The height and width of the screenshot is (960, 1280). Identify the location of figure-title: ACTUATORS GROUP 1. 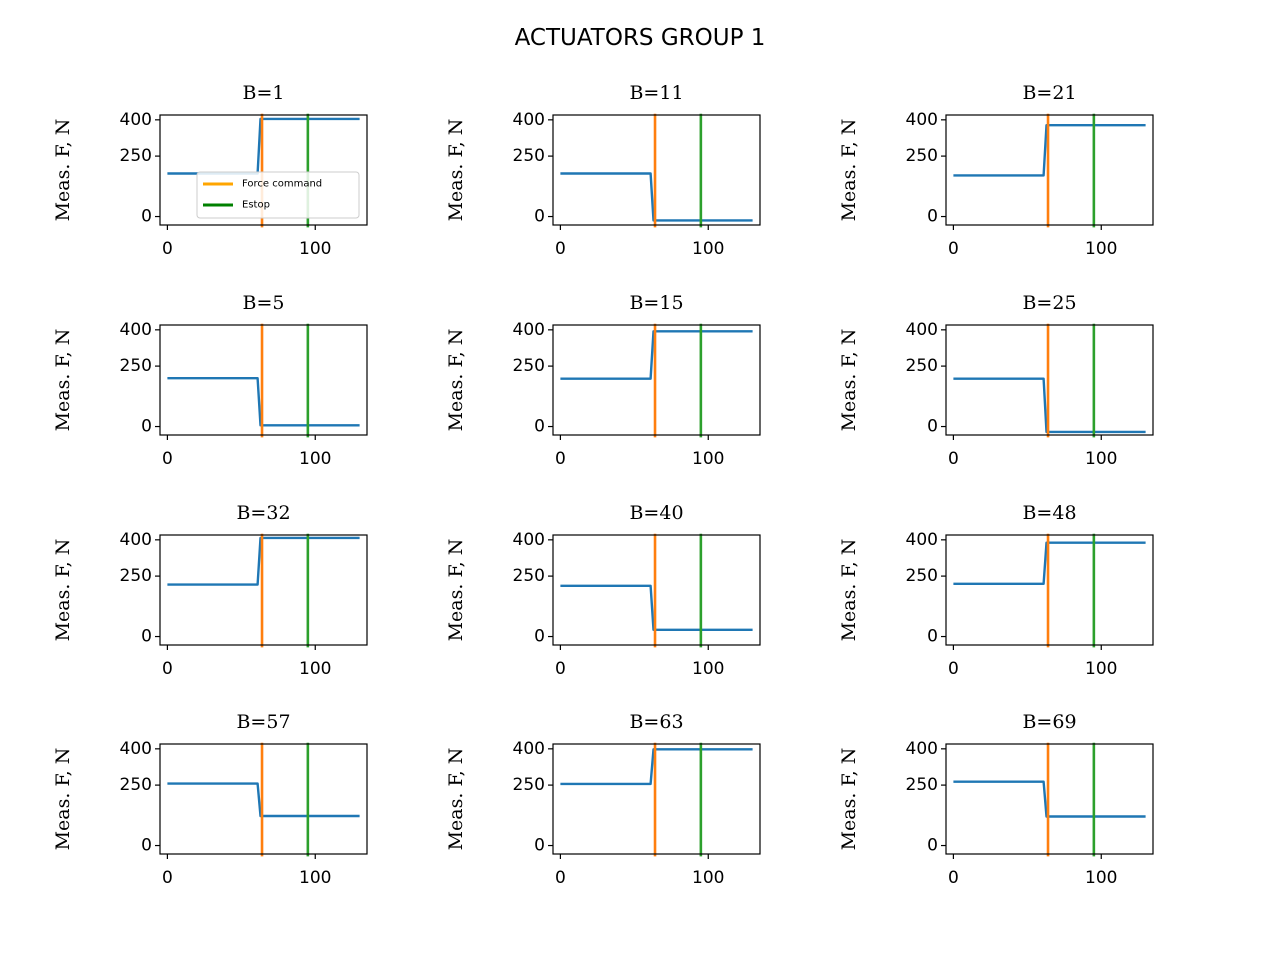
(640, 38).